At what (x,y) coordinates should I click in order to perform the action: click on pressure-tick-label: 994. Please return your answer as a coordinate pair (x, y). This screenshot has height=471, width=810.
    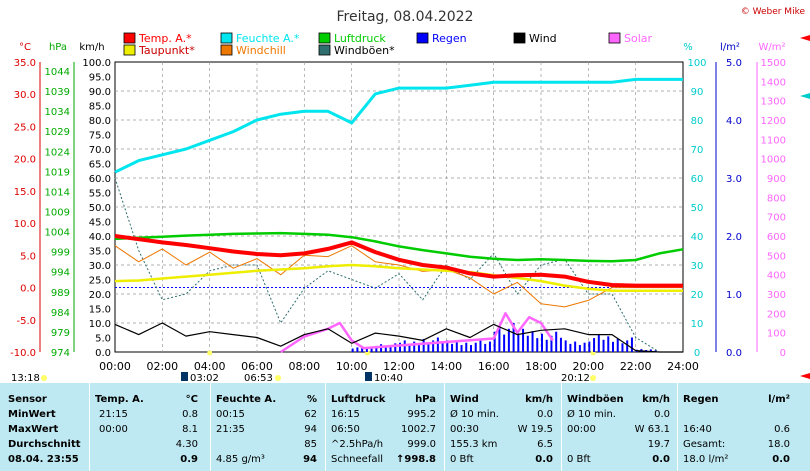
    Looking at the image, I should click on (60, 273).